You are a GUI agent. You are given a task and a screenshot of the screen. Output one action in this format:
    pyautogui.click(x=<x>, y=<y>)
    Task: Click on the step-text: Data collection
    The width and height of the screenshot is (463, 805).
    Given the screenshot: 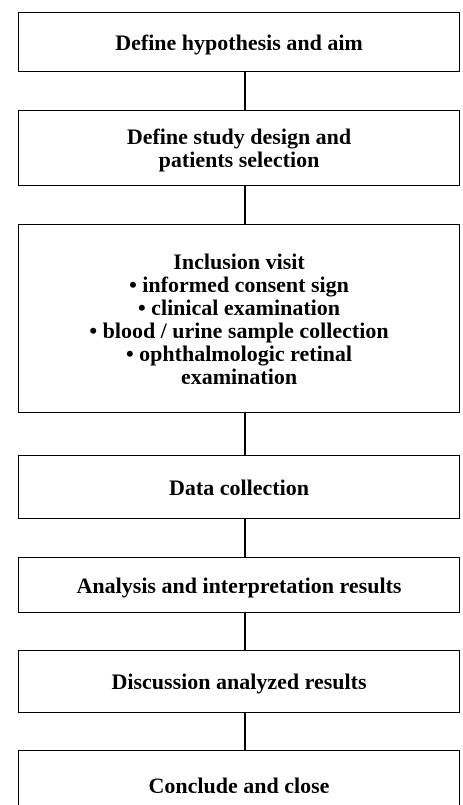 What is the action you would take?
    pyautogui.click(x=239, y=487)
    